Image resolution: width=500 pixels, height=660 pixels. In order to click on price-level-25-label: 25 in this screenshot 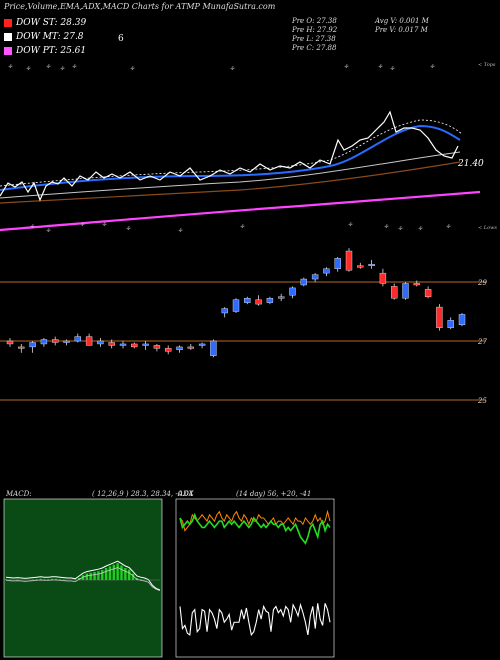, I will do `click(482, 401)`.